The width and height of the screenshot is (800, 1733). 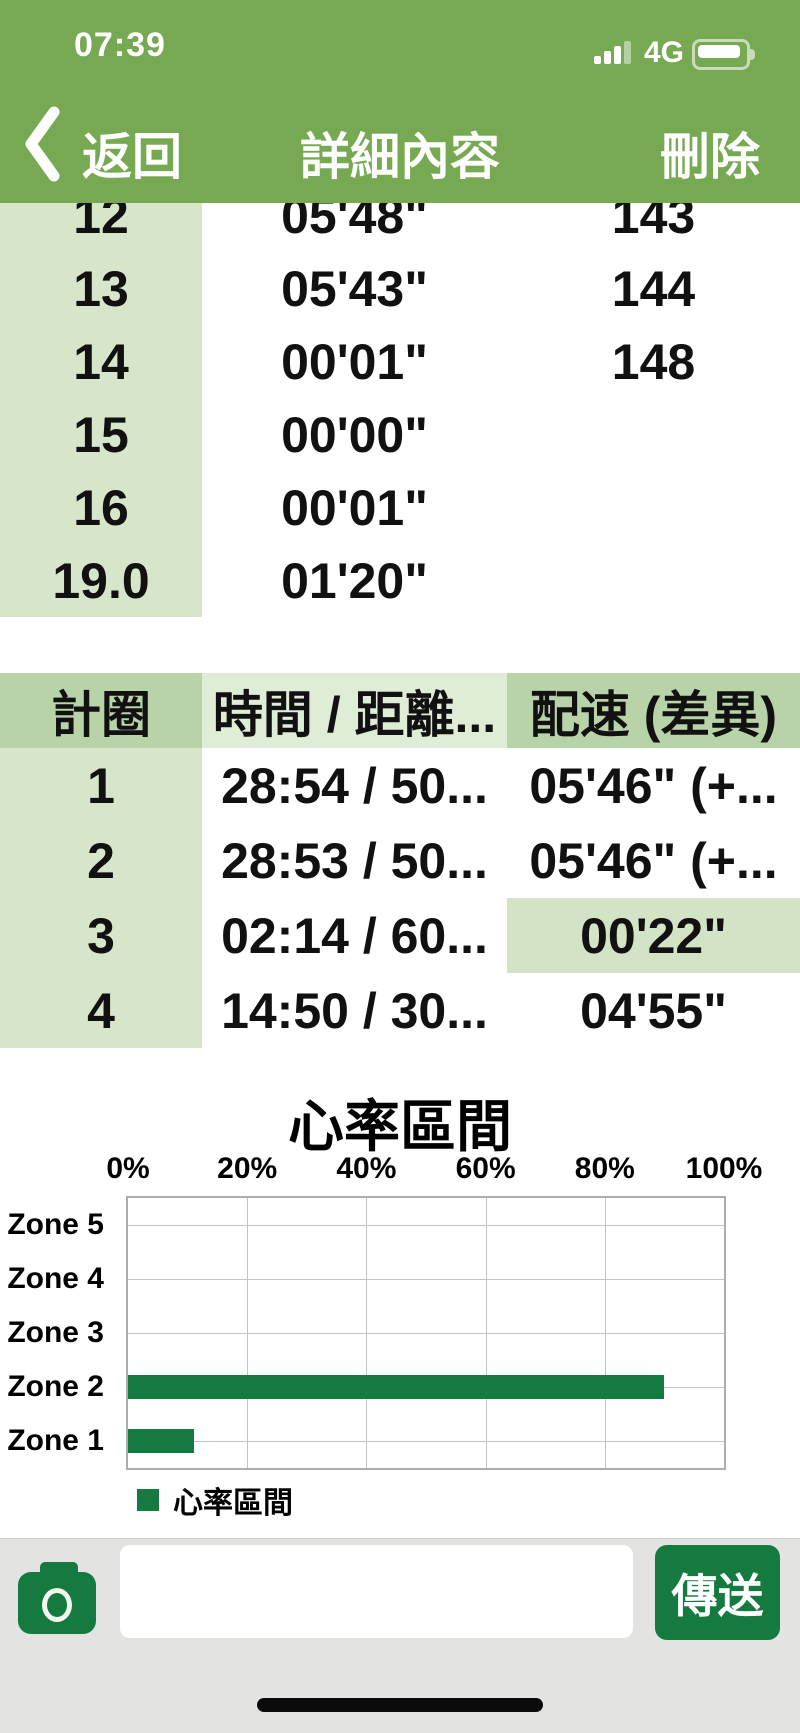 I want to click on battery-icon, so click(x=723, y=54).